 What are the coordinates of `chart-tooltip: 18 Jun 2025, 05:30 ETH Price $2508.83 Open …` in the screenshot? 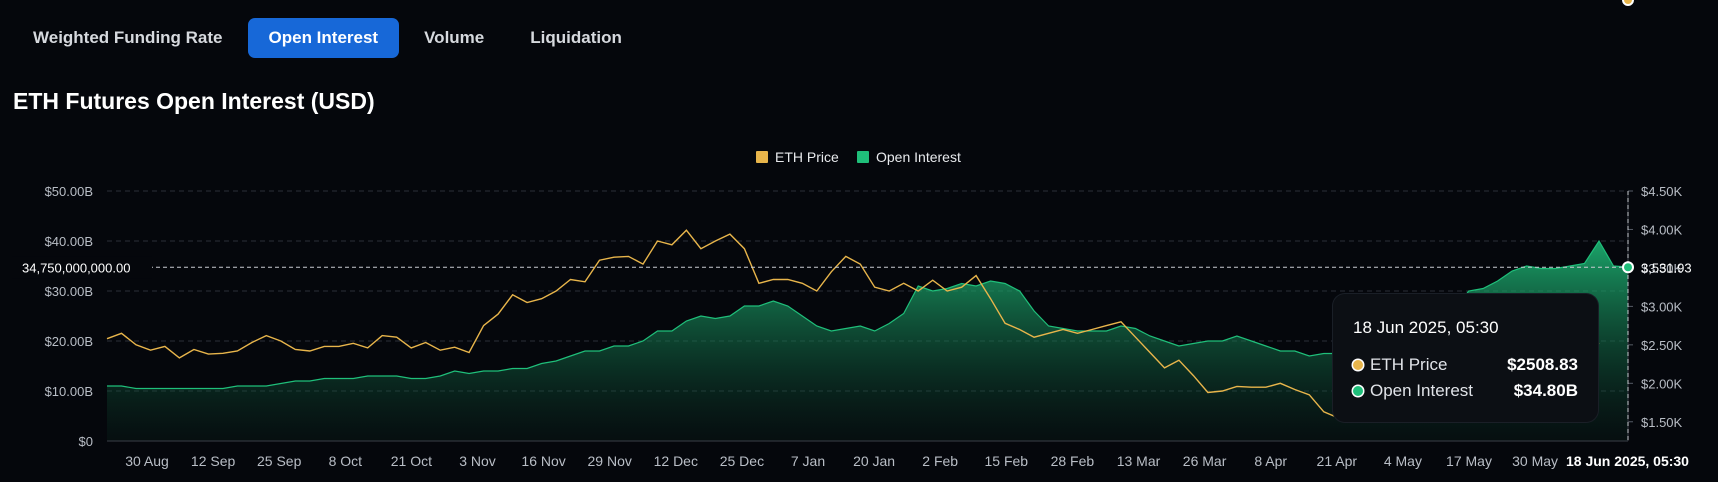 It's located at (1465, 358).